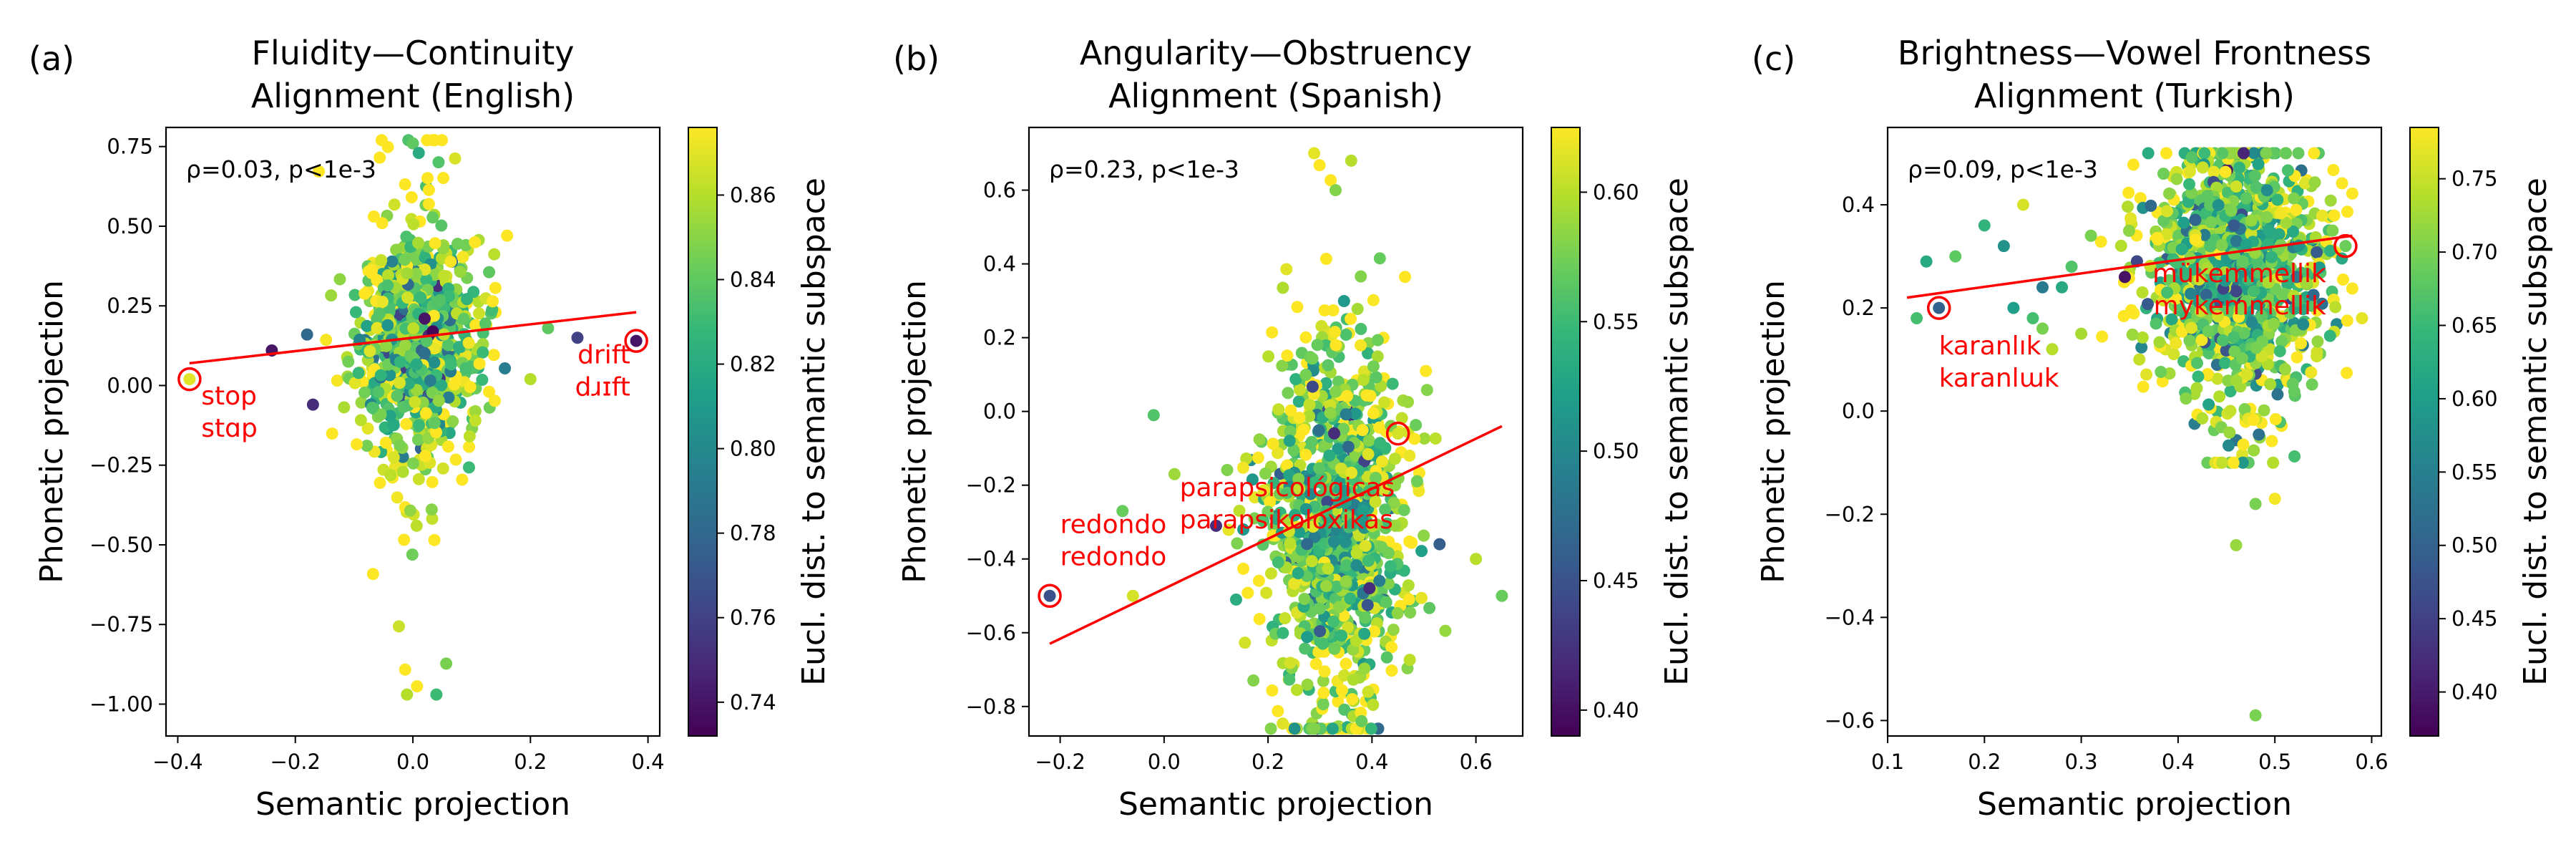 This screenshot has height=862, width=2576. What do you see at coordinates (2239, 274) in the screenshot?
I see `word-label: mükemmellik` at bounding box center [2239, 274].